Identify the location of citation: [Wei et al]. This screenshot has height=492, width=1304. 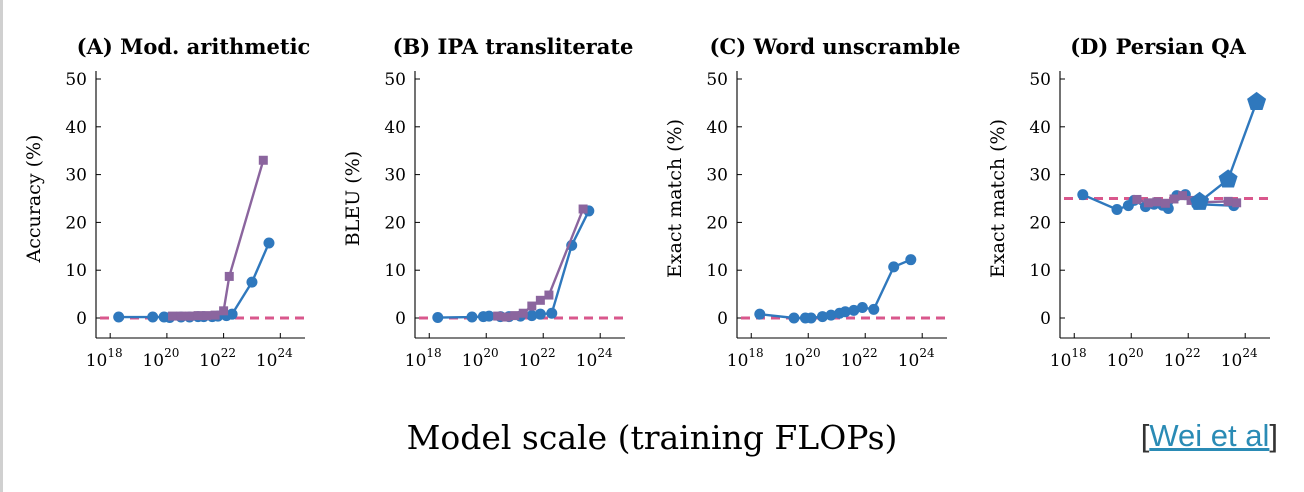
(1209, 436).